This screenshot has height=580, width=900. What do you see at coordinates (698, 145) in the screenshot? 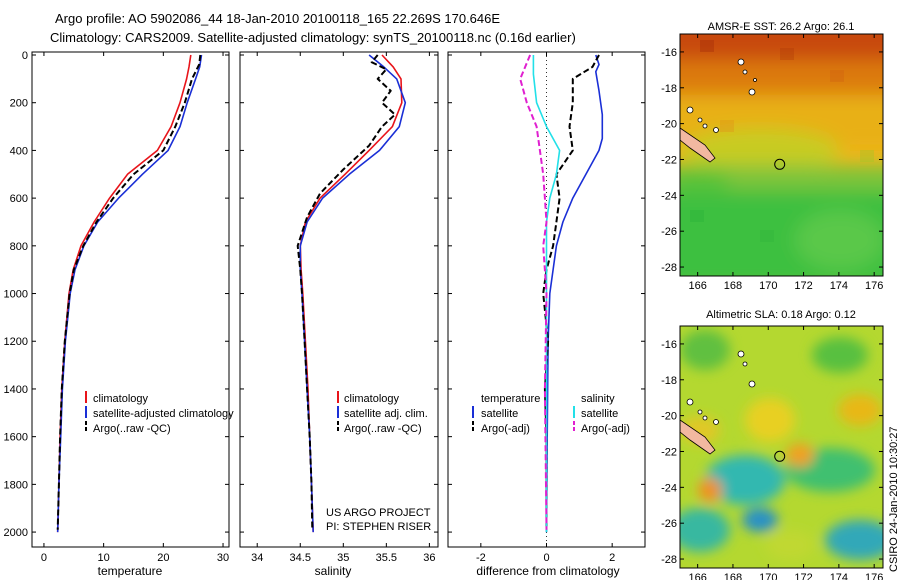
I see `new-caledonia-coast` at bounding box center [698, 145].